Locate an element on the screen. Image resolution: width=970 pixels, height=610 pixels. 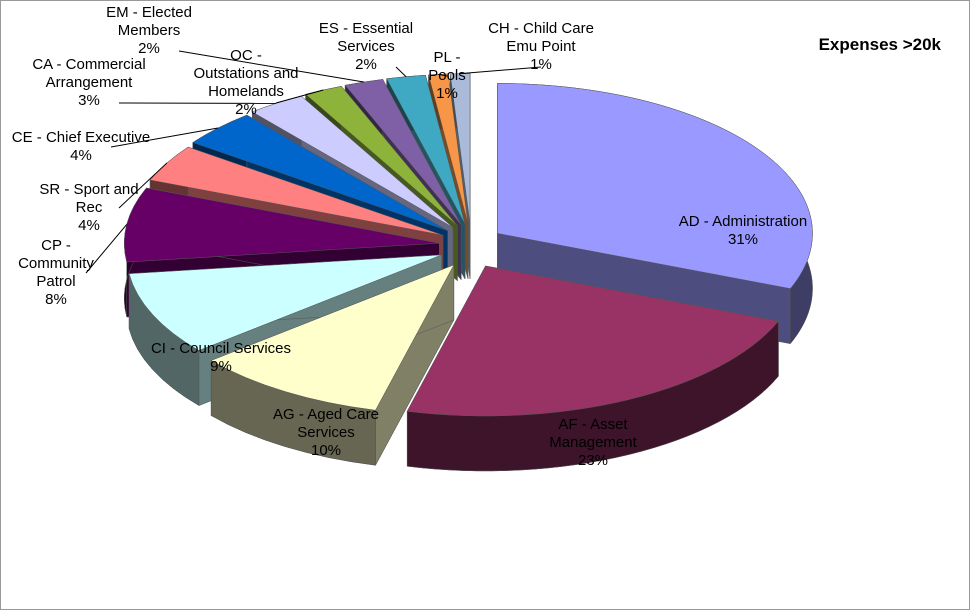
data-label: AG - Aged Care Services 10% is located at coordinates (326, 433).